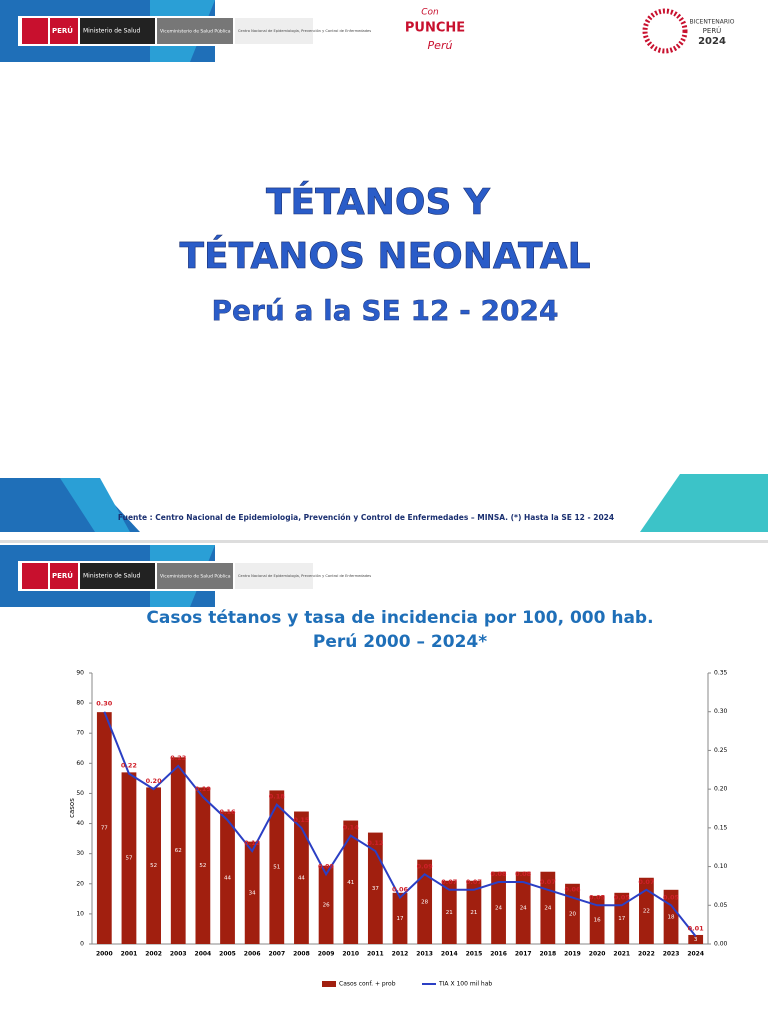  Describe the element at coordinates (385, 310) in the screenshot. I see `cover-subtitle: Perú a la SE 12 - 2024` at that location.